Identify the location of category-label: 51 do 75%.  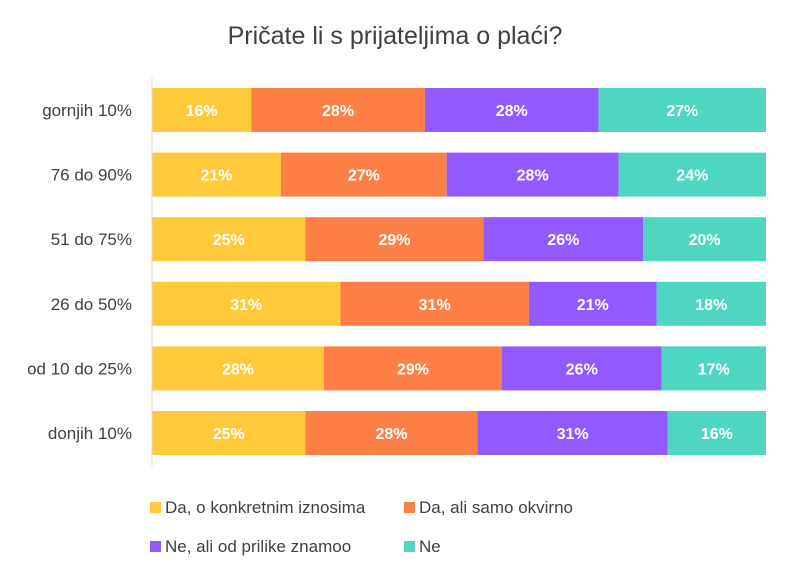
(91, 239).